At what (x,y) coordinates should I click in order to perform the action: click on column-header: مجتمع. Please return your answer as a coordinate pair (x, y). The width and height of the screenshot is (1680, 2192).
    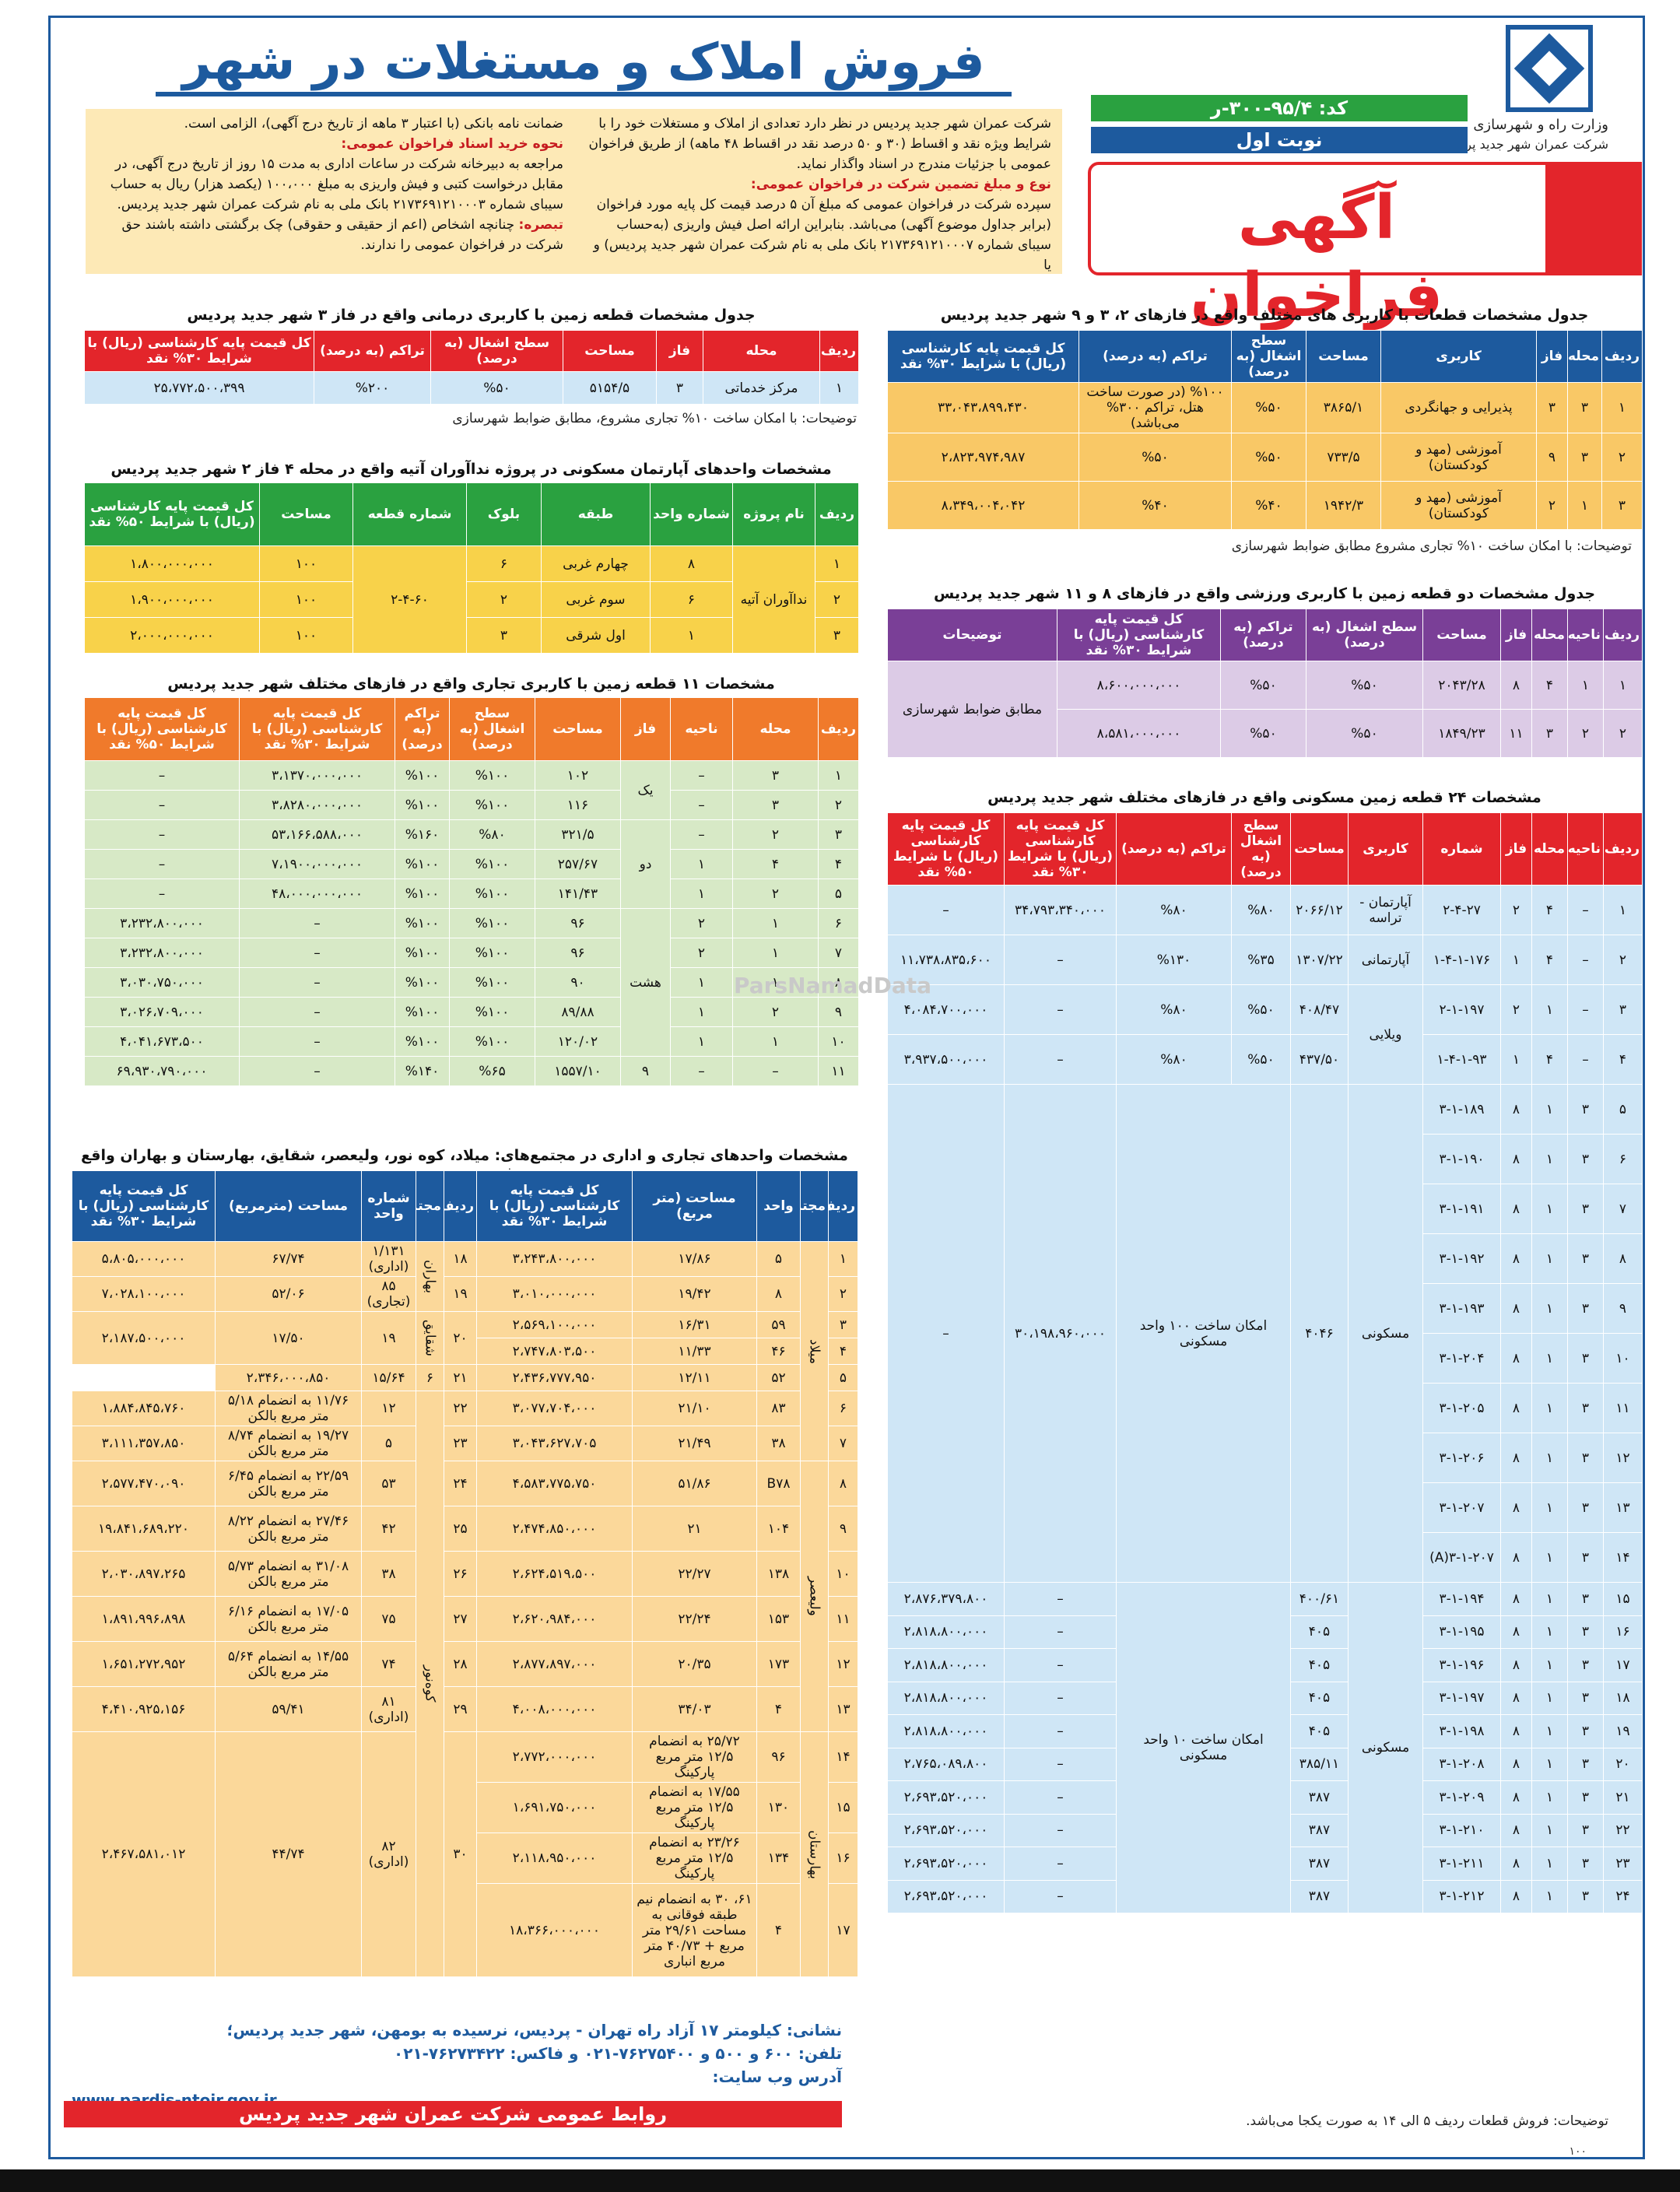
    Looking at the image, I should click on (430, 1206).